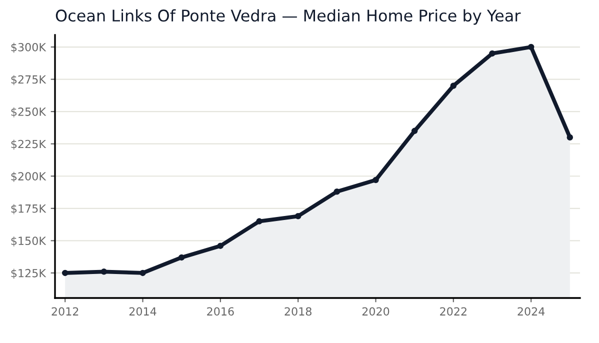  Describe the element at coordinates (28, 273) in the screenshot. I see `y-tick-label: $125K` at that location.